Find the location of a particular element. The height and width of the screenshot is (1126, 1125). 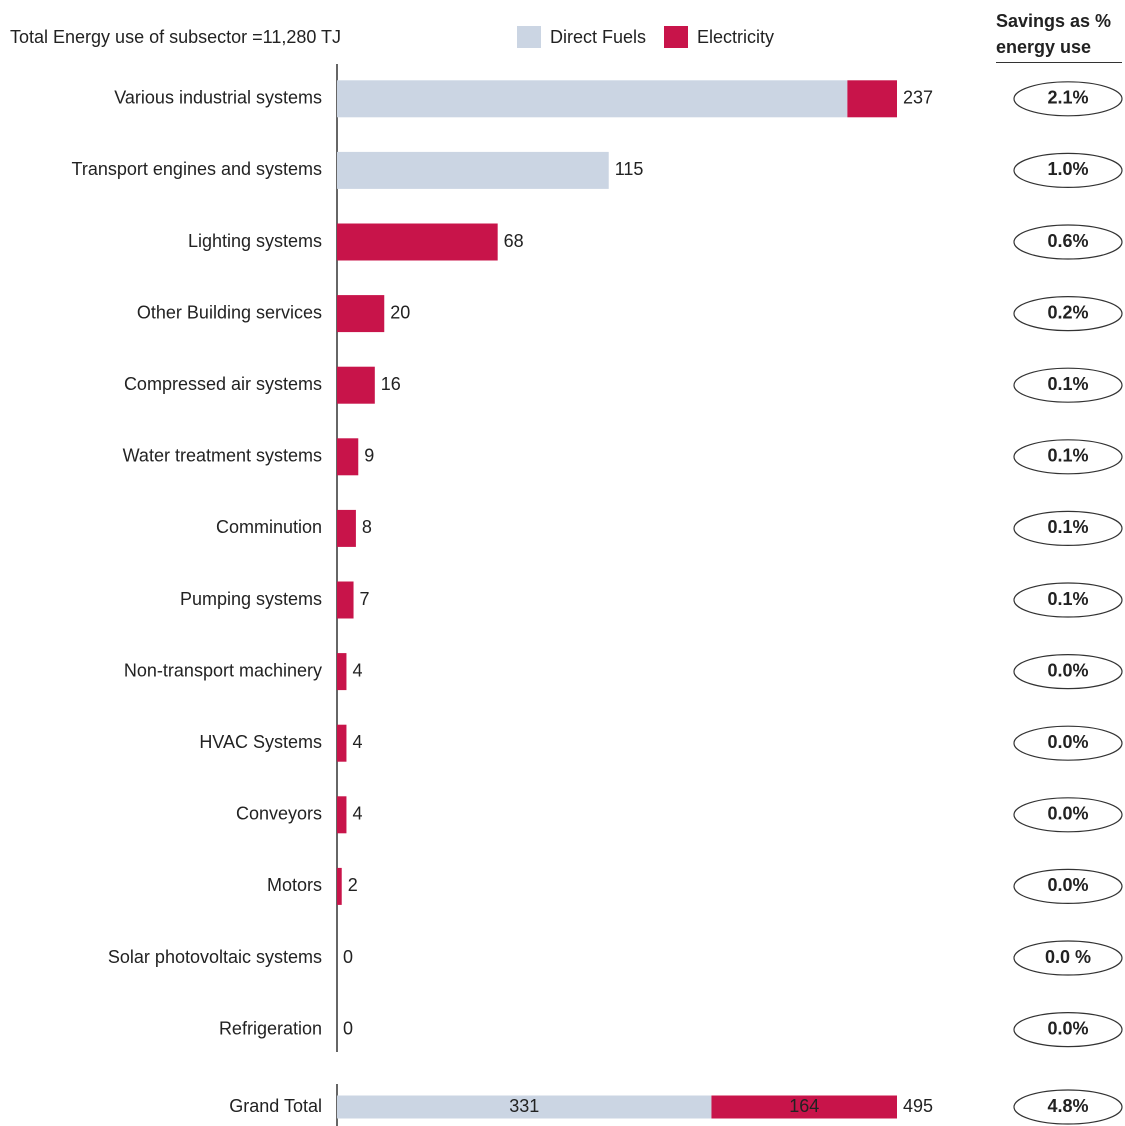

category-label: Conveyors is located at coordinates (279, 814).